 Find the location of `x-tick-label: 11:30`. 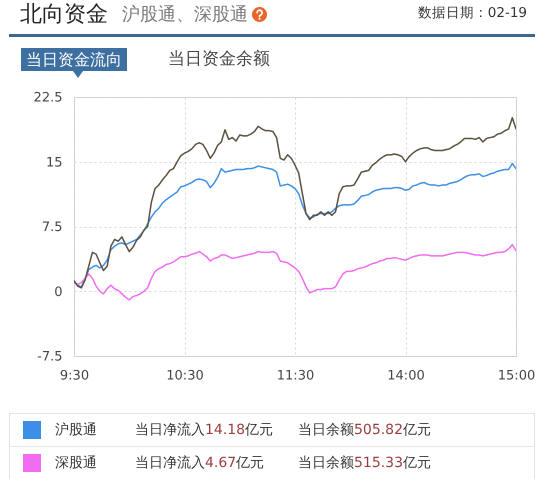

x-tick-label: 11:30 is located at coordinates (295, 376).